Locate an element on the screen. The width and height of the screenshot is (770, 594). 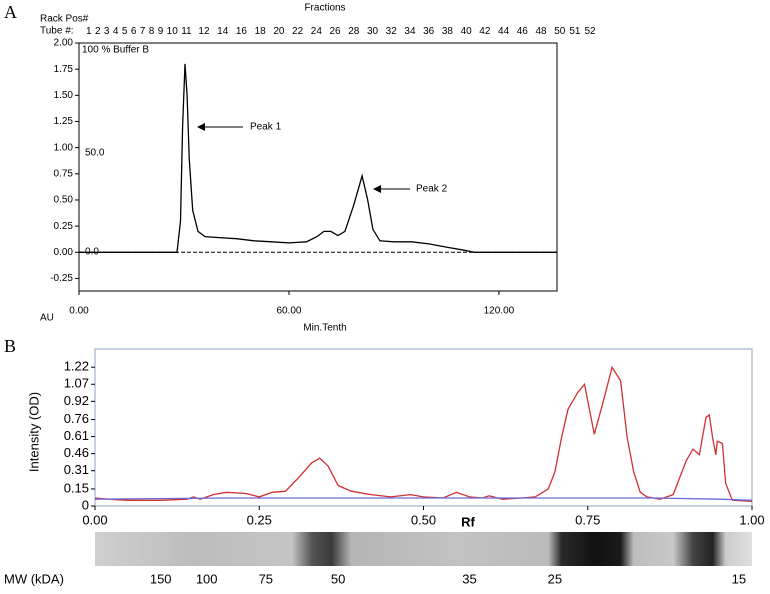
tube-number: 36 is located at coordinates (429, 31).